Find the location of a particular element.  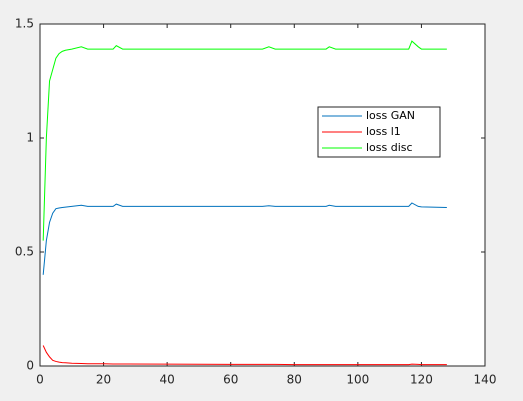

legend: loss GAN loss l1 loss disc is located at coordinates (379, 132).